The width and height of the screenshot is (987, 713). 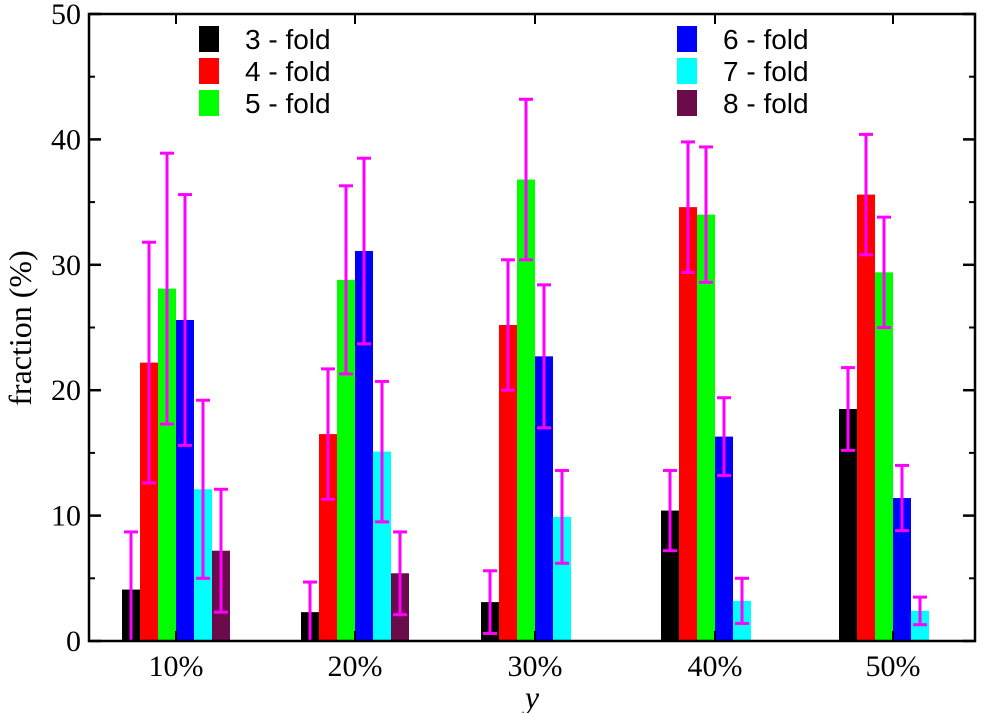 I want to click on legend-item: 7 - fold, so click(x=743, y=71).